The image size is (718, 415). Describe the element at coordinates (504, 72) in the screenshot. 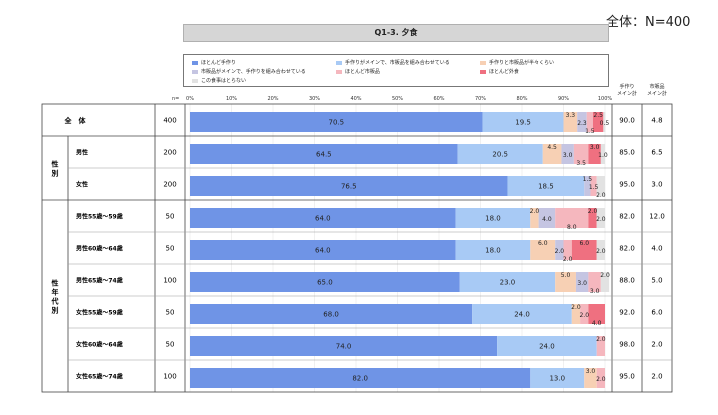

I see `legend-label: ほとんど外食` at that location.